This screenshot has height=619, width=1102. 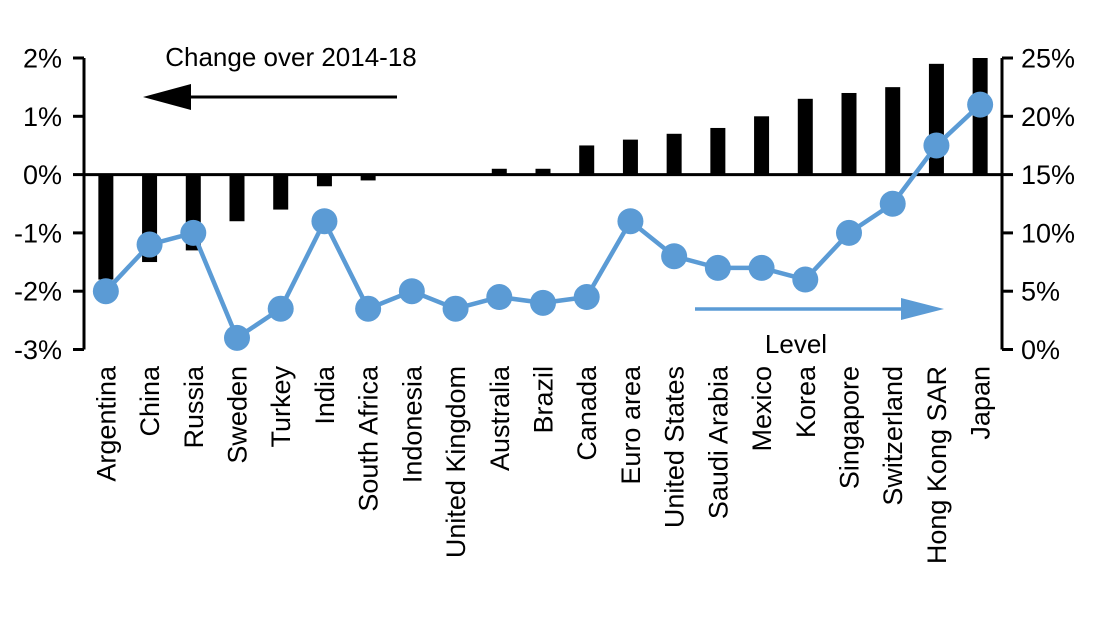 I want to click on bar-united-states, so click(x=674, y=154).